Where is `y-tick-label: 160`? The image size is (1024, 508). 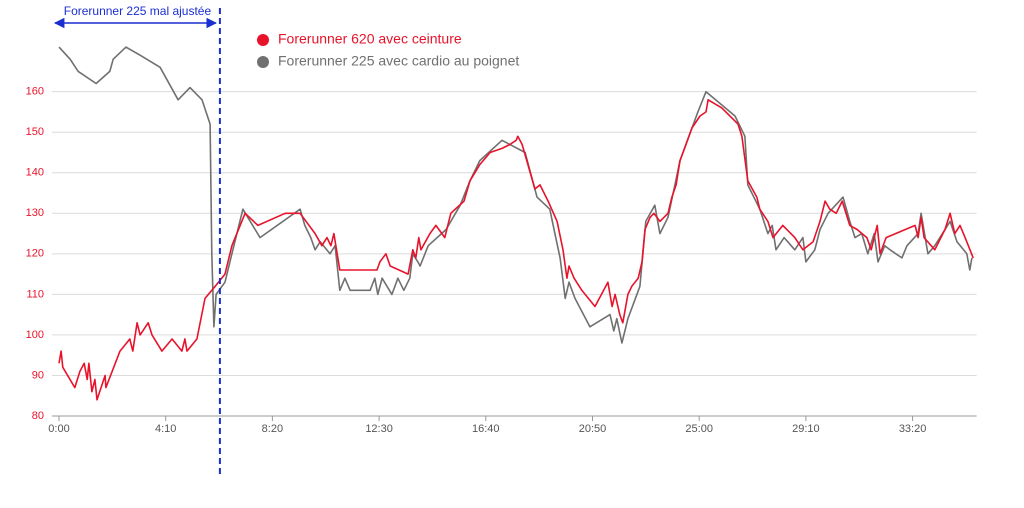
y-tick-label: 160 is located at coordinates (35, 92).